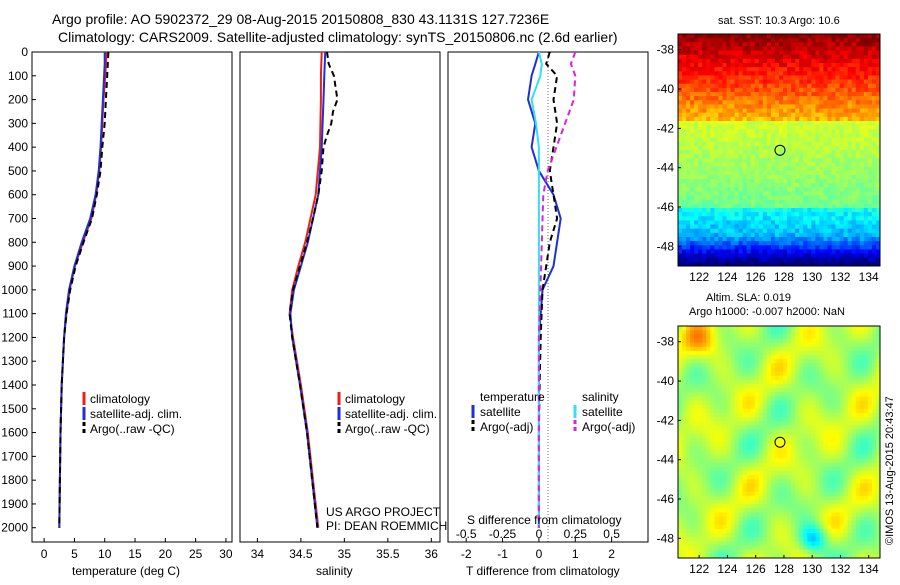 Image resolution: width=900 pixels, height=585 pixels. I want to click on legend-label: satellite-adj. clim., so click(136, 414).